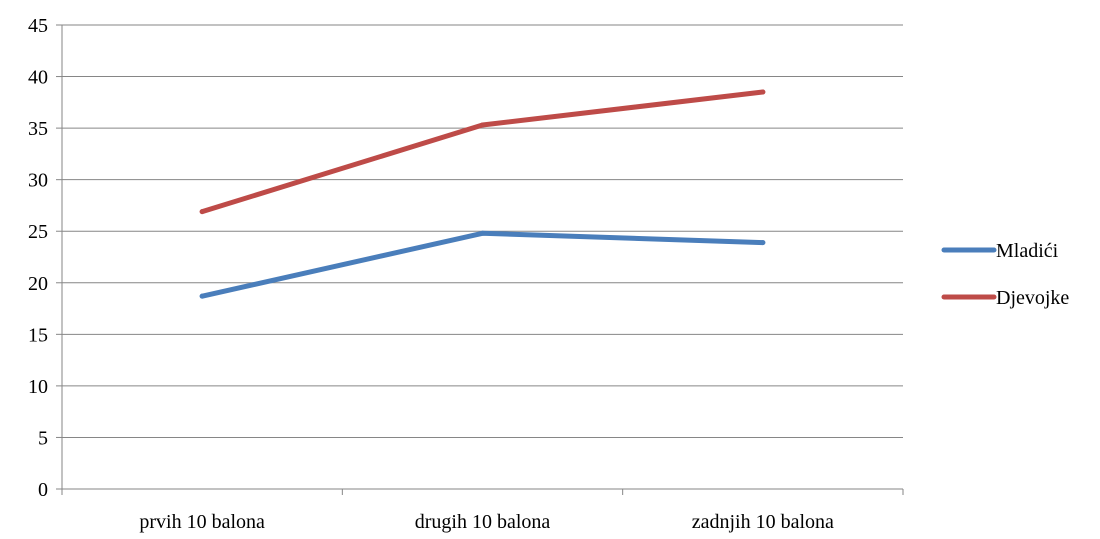  What do you see at coordinates (1027, 251) in the screenshot?
I see `legend-label-0: Mladići` at bounding box center [1027, 251].